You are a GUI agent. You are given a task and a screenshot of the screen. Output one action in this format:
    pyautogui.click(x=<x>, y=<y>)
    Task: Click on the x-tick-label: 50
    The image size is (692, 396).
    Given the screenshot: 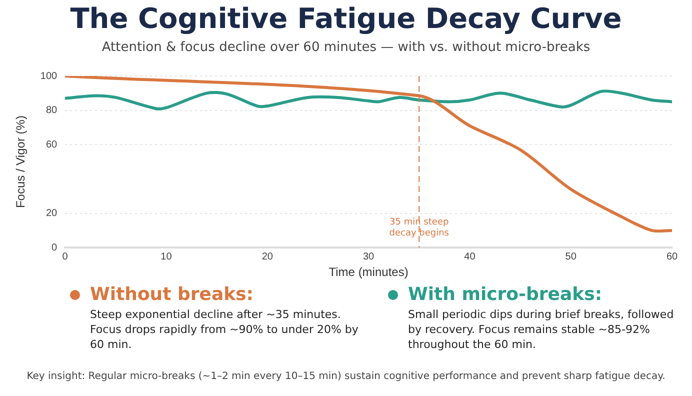 What is the action you would take?
    pyautogui.click(x=571, y=256)
    